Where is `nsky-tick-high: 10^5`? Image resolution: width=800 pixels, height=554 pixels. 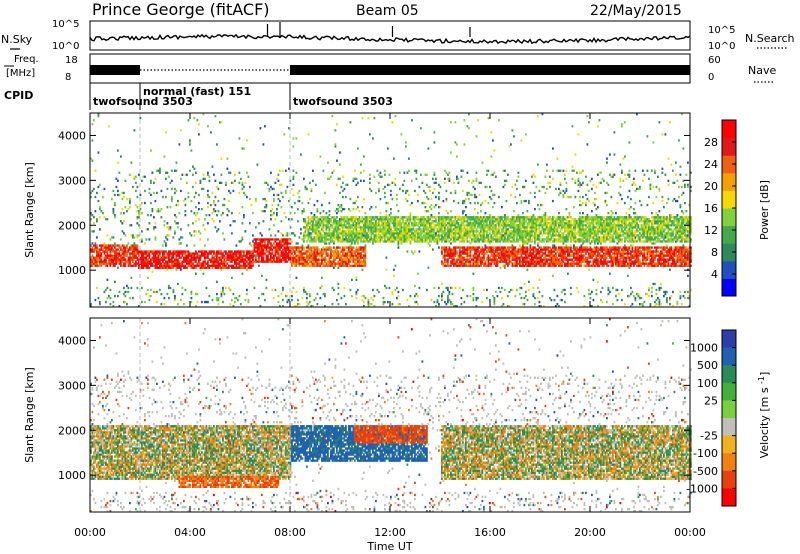 nsky-tick-high: 10^5 is located at coordinates (65, 24).